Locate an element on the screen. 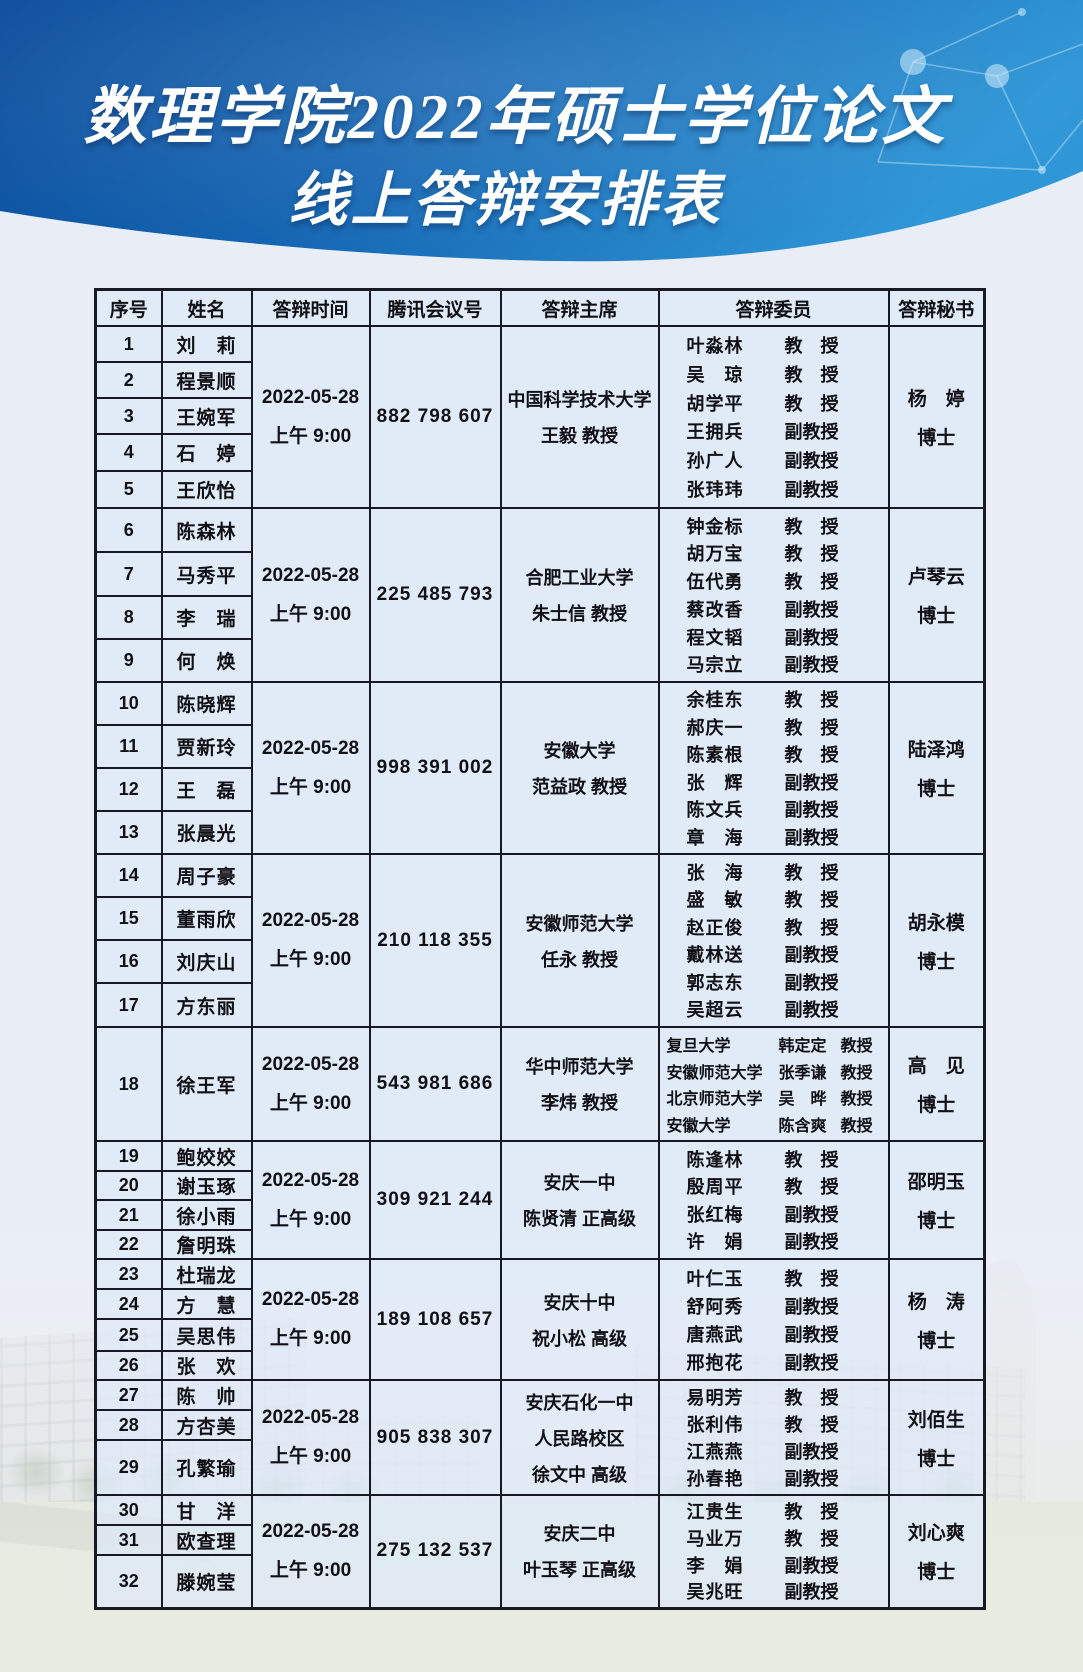  secretary-cell: 刘佰生 博士 is located at coordinates (936, 1437).